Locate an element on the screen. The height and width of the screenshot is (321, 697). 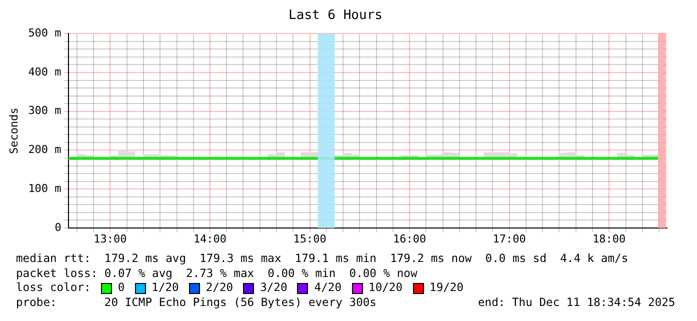
y-tick-label: 0 is located at coordinates (58, 227).